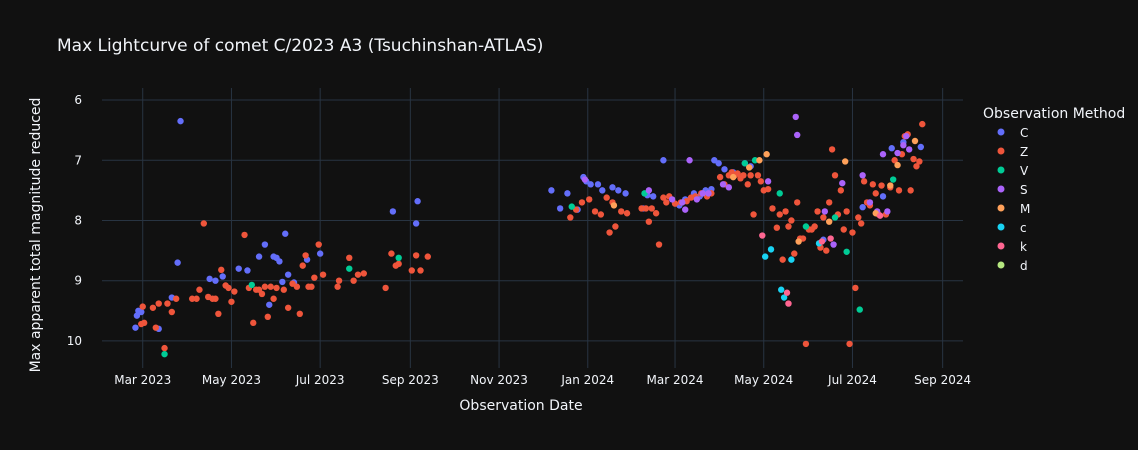 This screenshot has width=1138, height=450. What do you see at coordinates (410, 380) in the screenshot?
I see `x-tick-label: Sep 2023` at bounding box center [410, 380].